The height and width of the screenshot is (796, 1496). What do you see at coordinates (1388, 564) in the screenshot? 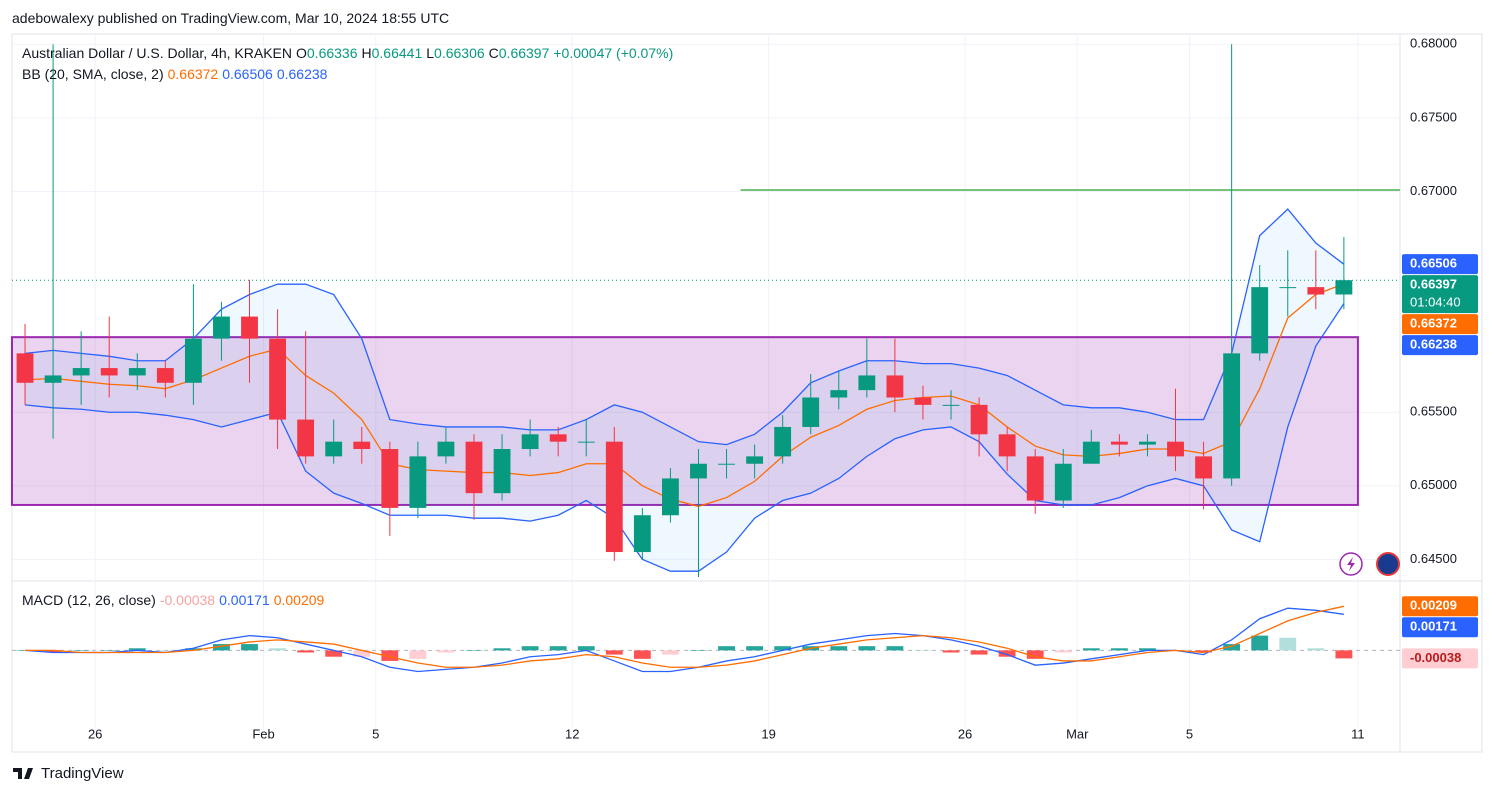
I see `flag-icon` at bounding box center [1388, 564].